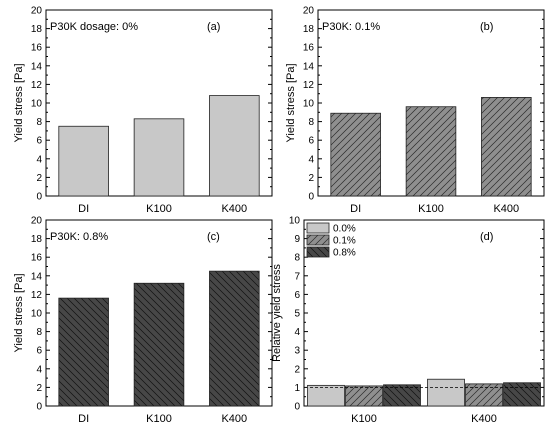 Image resolution: width=550 pixels, height=427 pixels. What do you see at coordinates (277, 313) in the screenshot?
I see `y-axis-label: Relative yield stress` at bounding box center [277, 313].